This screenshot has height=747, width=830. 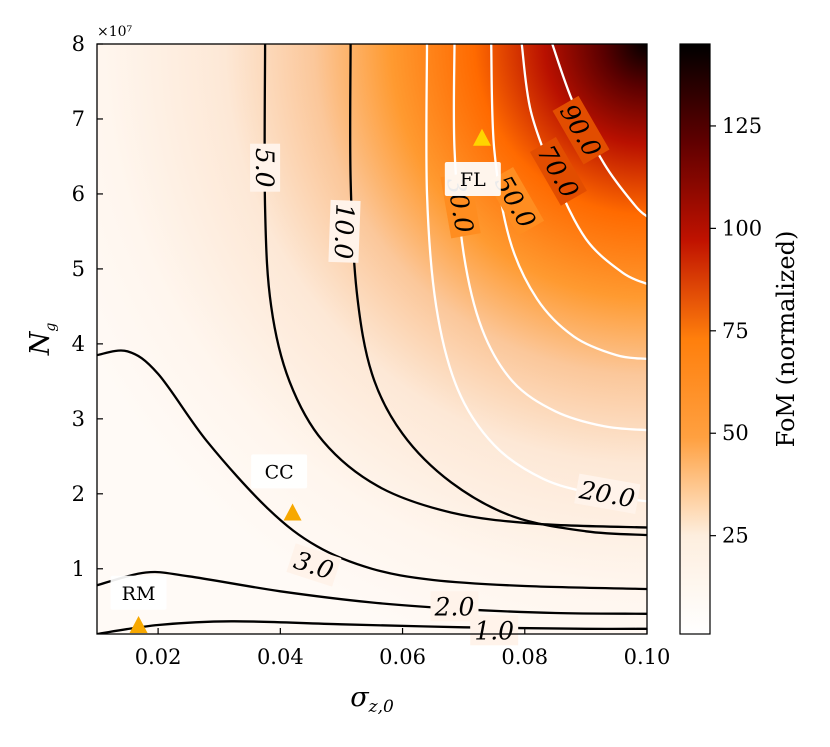 I want to click on colorbar-ticks: 25 50 75 100 125, so click(x=736, y=331).